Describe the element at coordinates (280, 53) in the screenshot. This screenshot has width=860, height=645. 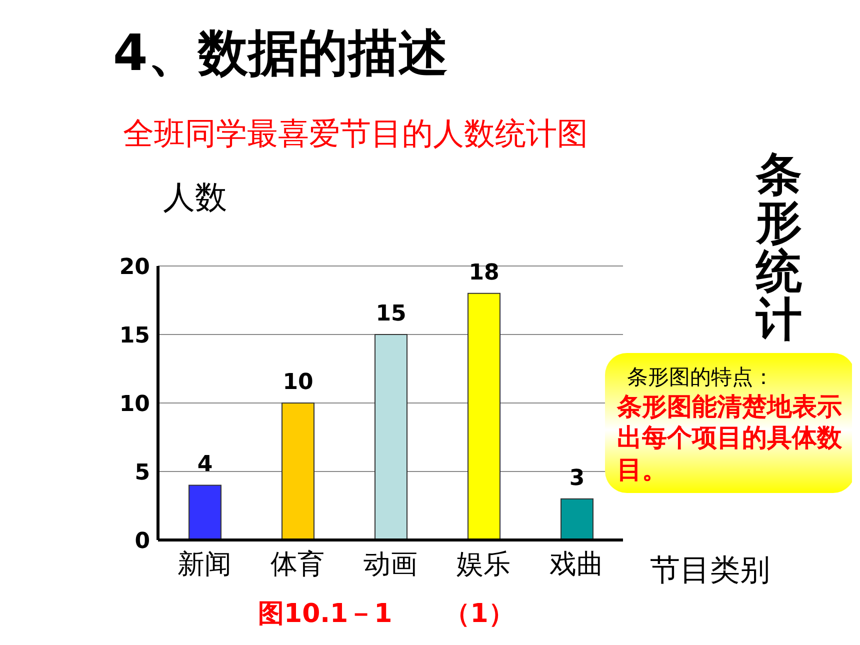
I see `chart-title: 4、数据的描述` at that location.